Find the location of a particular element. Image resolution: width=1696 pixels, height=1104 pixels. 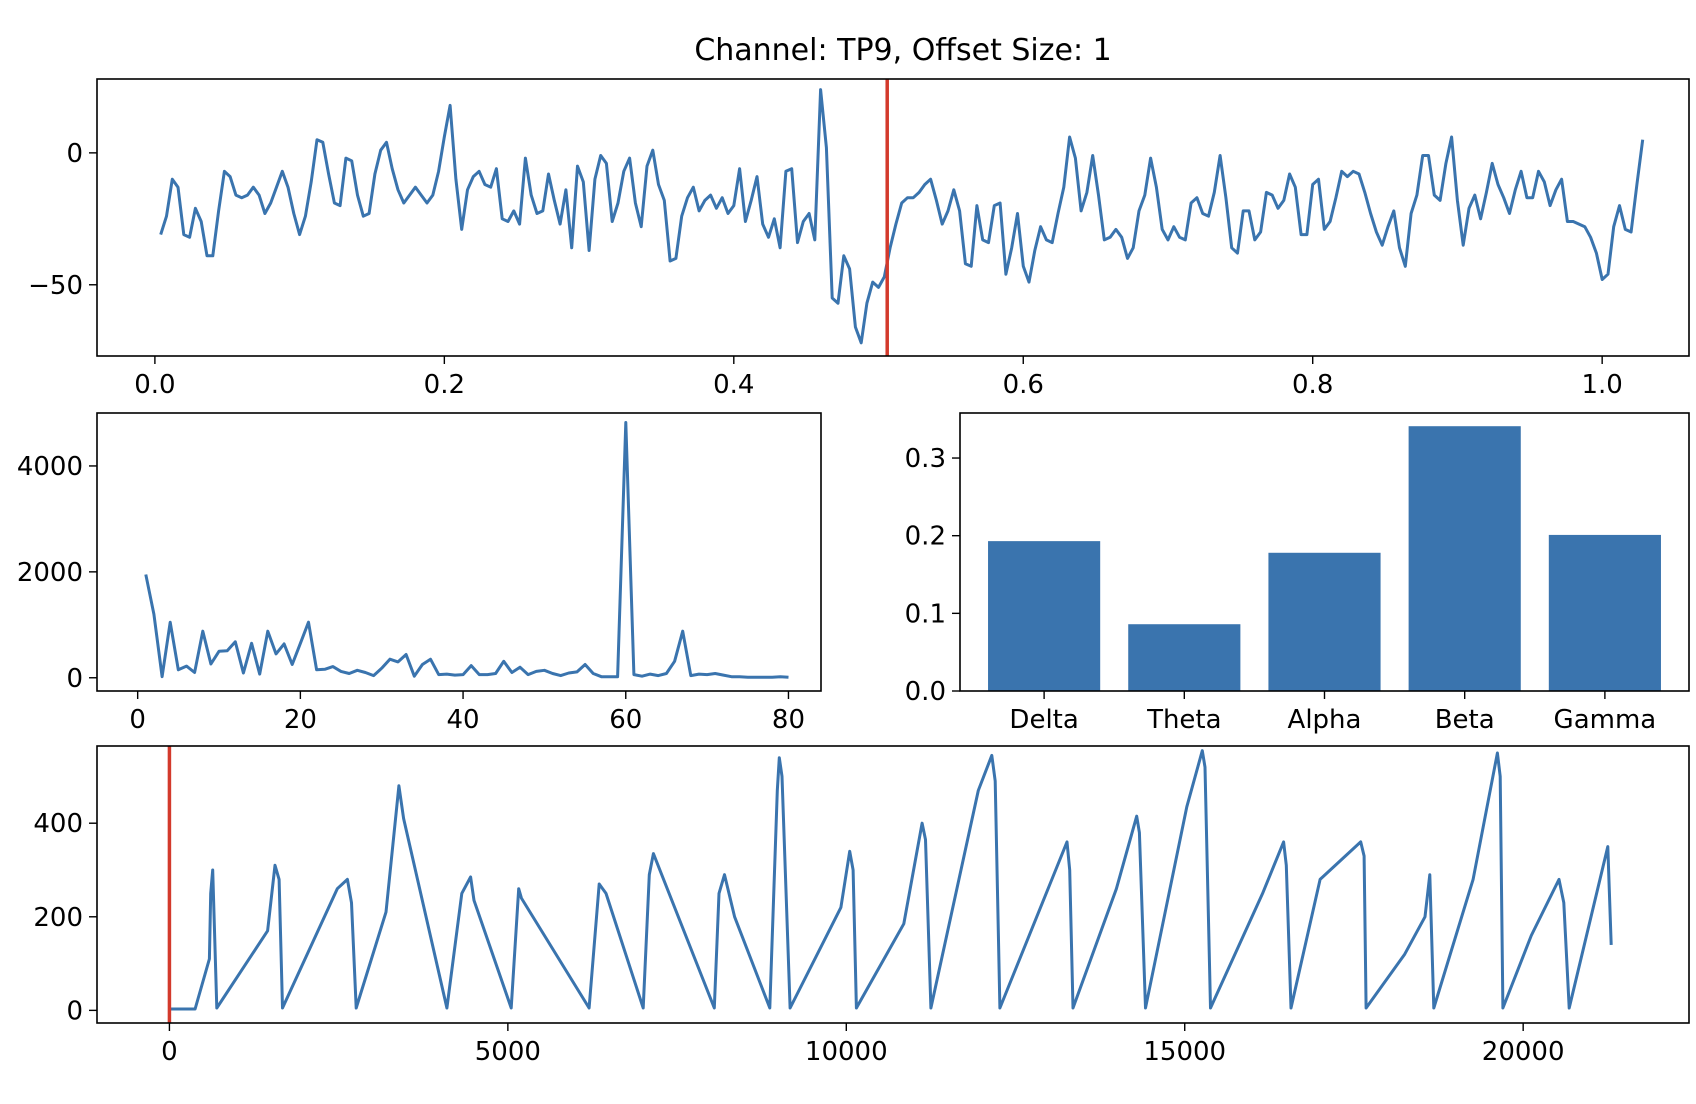

spectrum-plot: 0 20 40 60 80 0 2000 4000 is located at coordinates (419, 573).